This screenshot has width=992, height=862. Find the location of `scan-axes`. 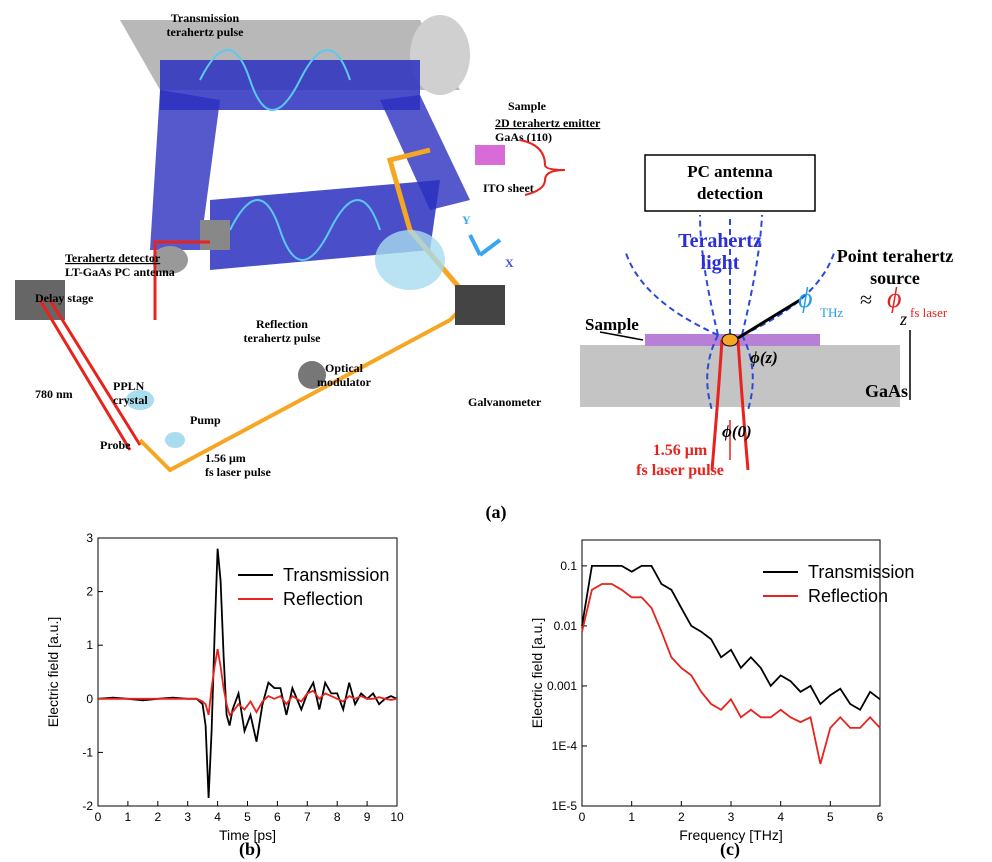

scan-axes is located at coordinates (485, 245).